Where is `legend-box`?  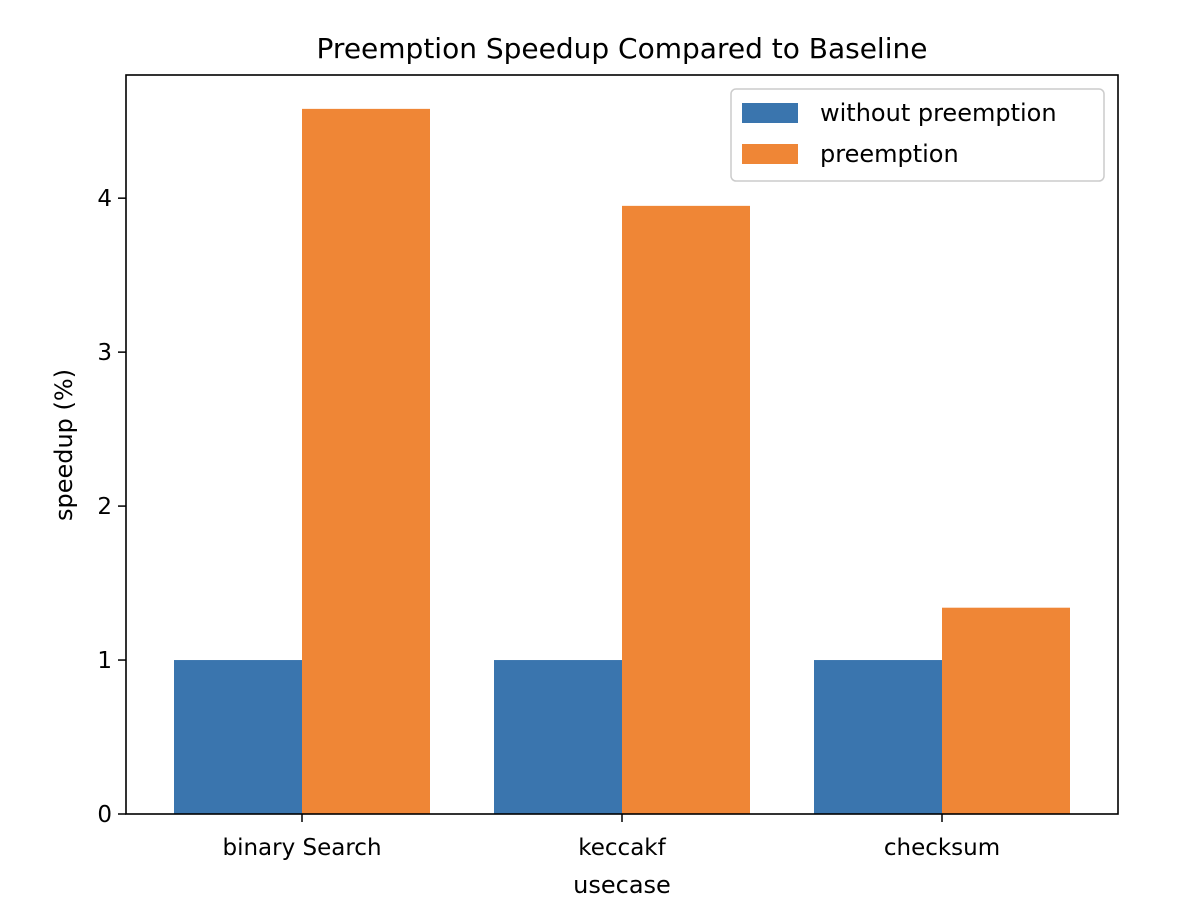
legend-box is located at coordinates (917, 135).